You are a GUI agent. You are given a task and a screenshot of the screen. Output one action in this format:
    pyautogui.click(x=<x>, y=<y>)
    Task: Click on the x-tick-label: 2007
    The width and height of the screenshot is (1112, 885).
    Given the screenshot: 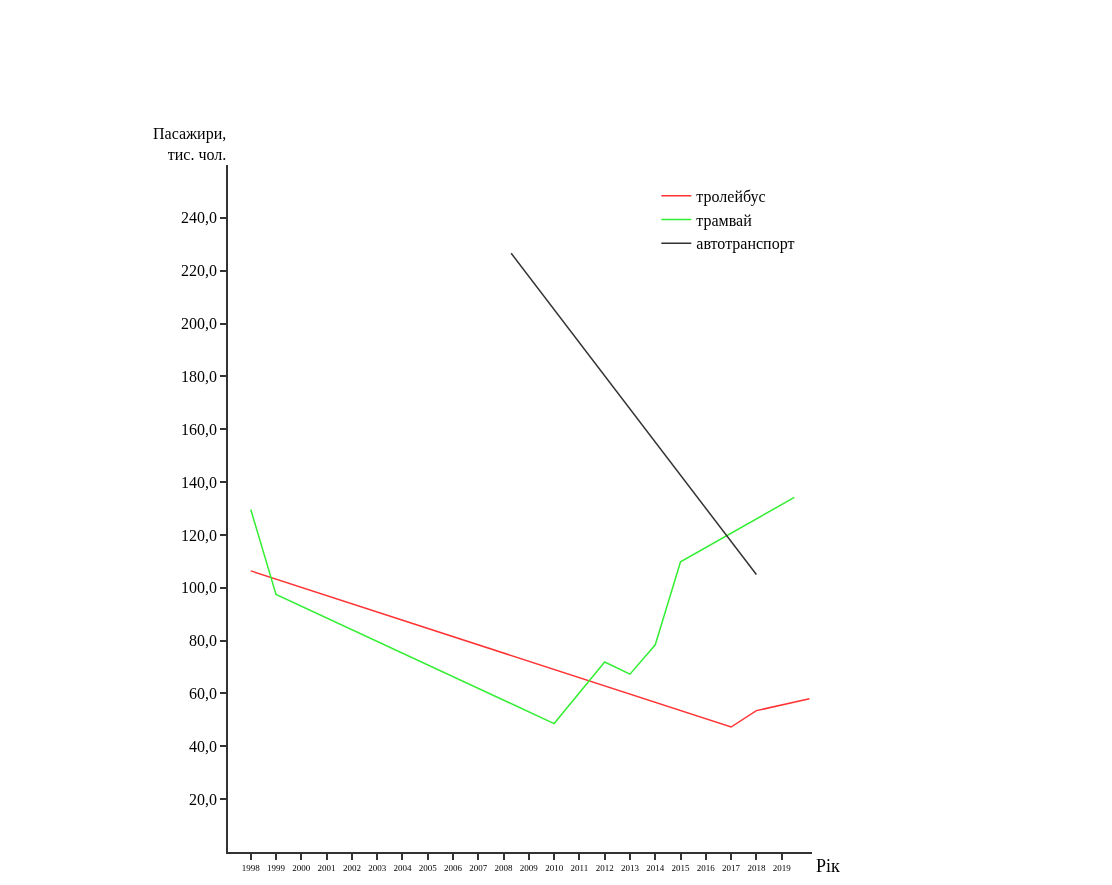 What is the action you would take?
    pyautogui.click(x=478, y=867)
    